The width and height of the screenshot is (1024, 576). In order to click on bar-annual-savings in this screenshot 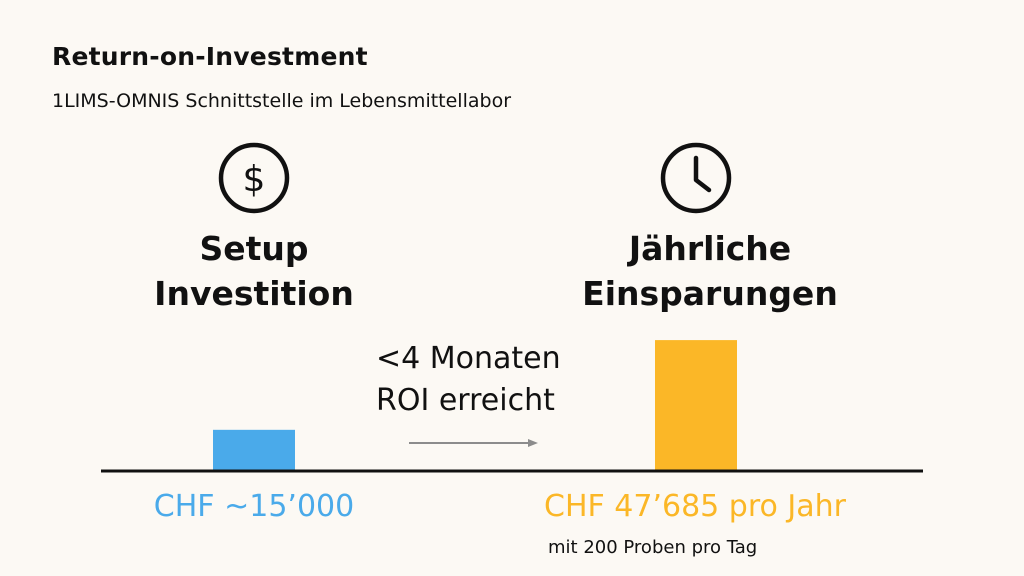, I will do `click(696, 405)`.